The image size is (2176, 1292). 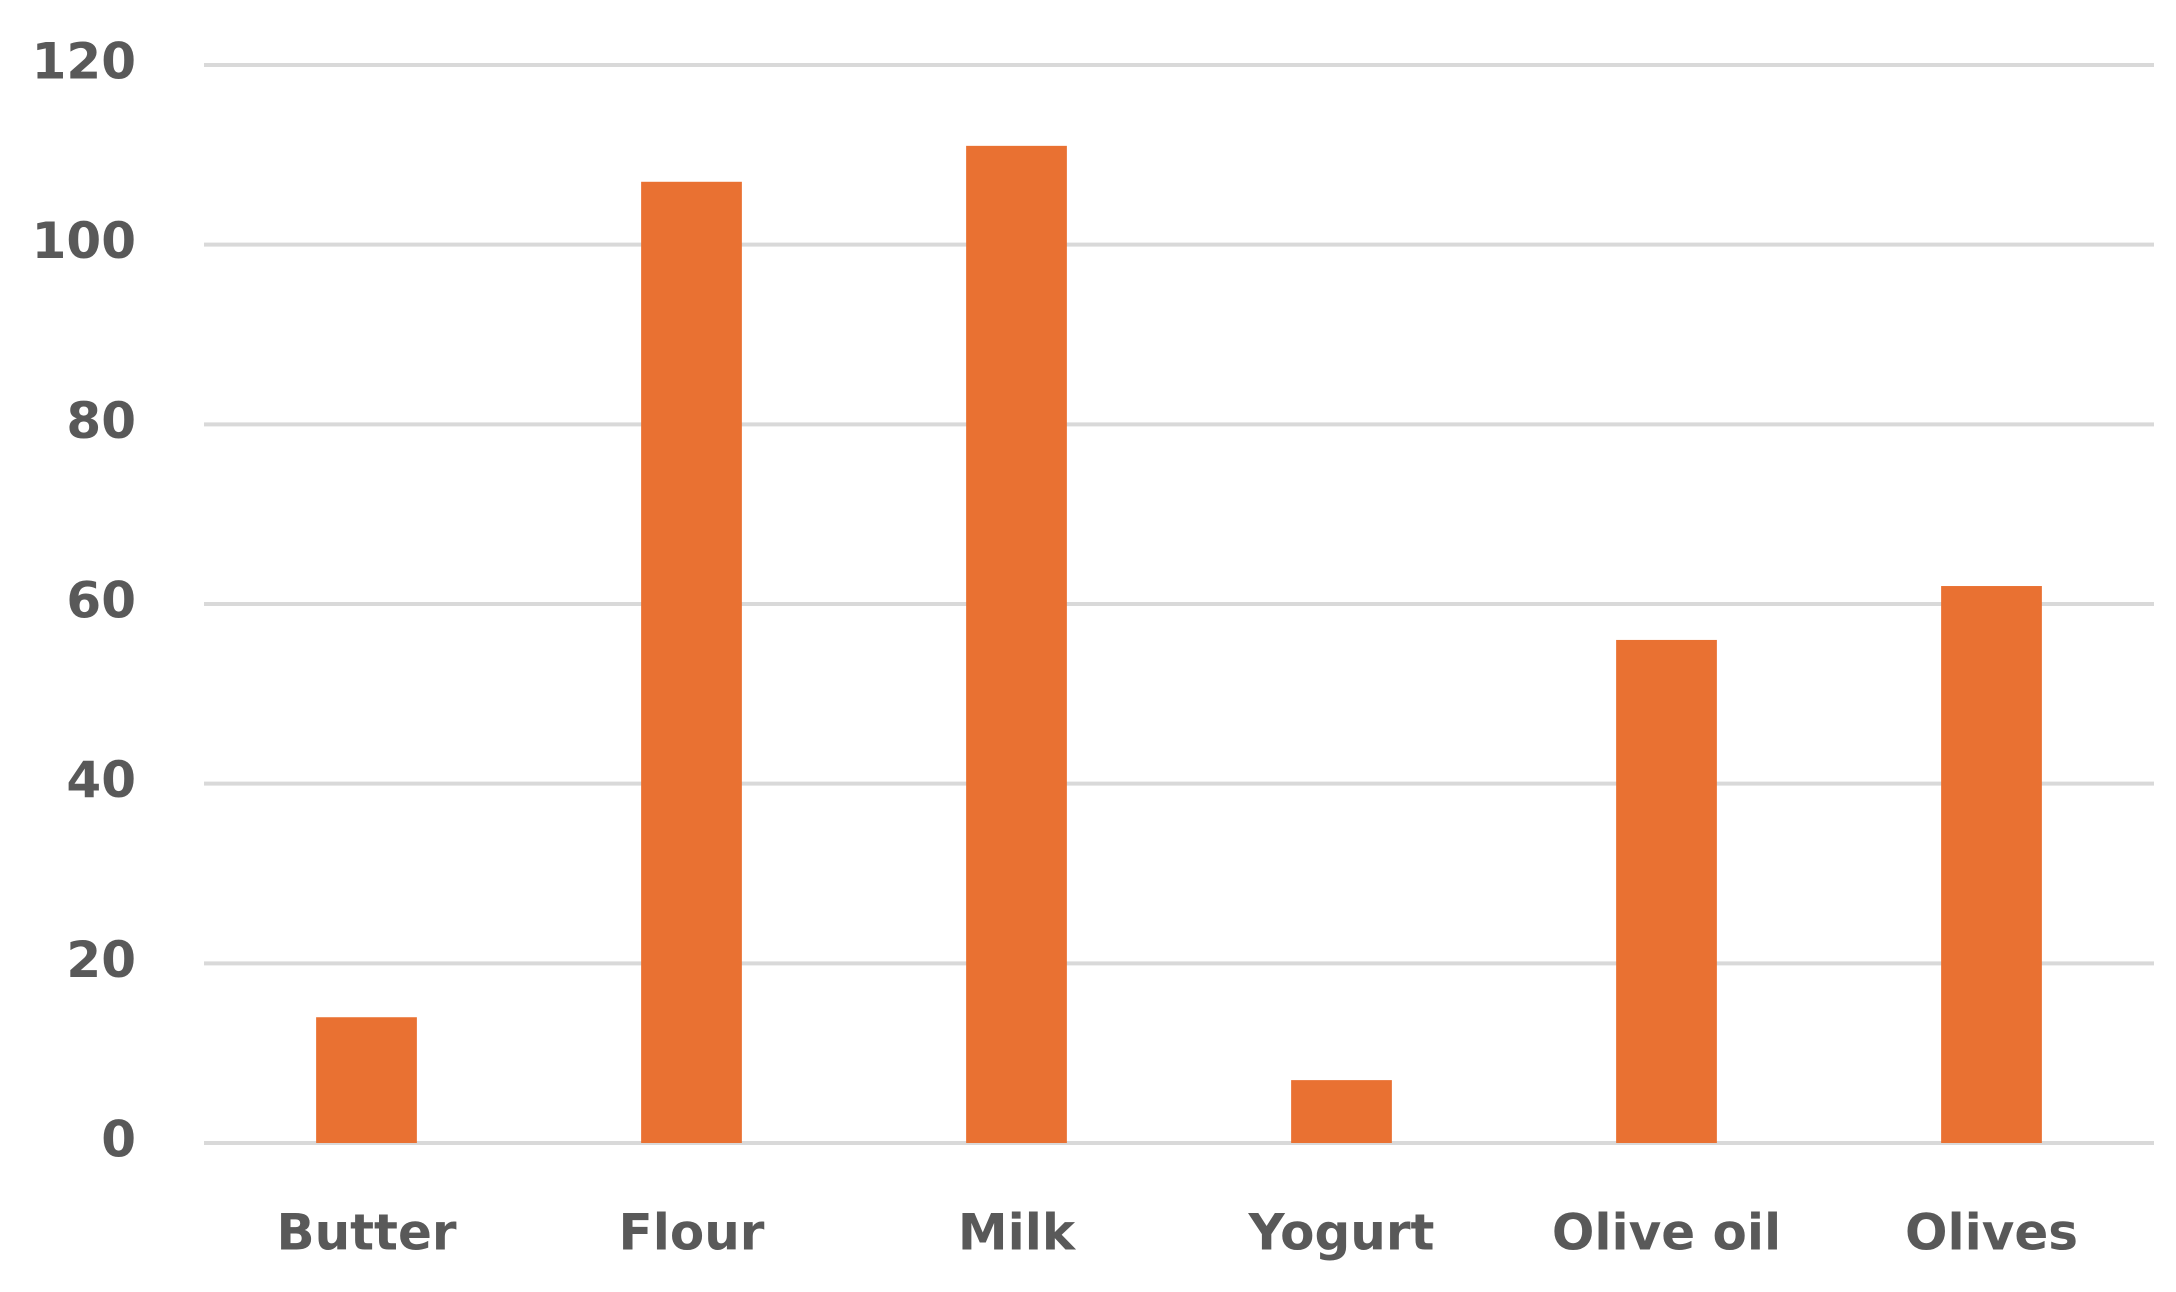 I want to click on y-tick-label: 120, so click(x=84, y=62).